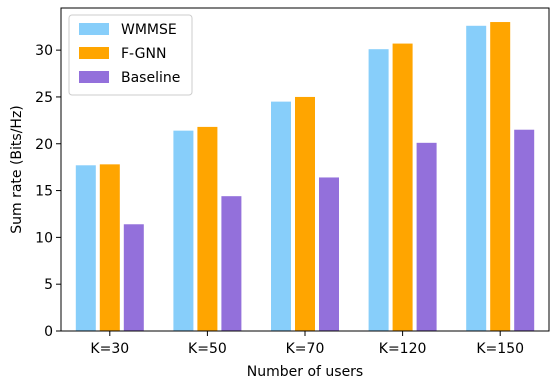  I want to click on x-axis: K=30 K=50 K=70 K=120 K=150, so click(307, 344).